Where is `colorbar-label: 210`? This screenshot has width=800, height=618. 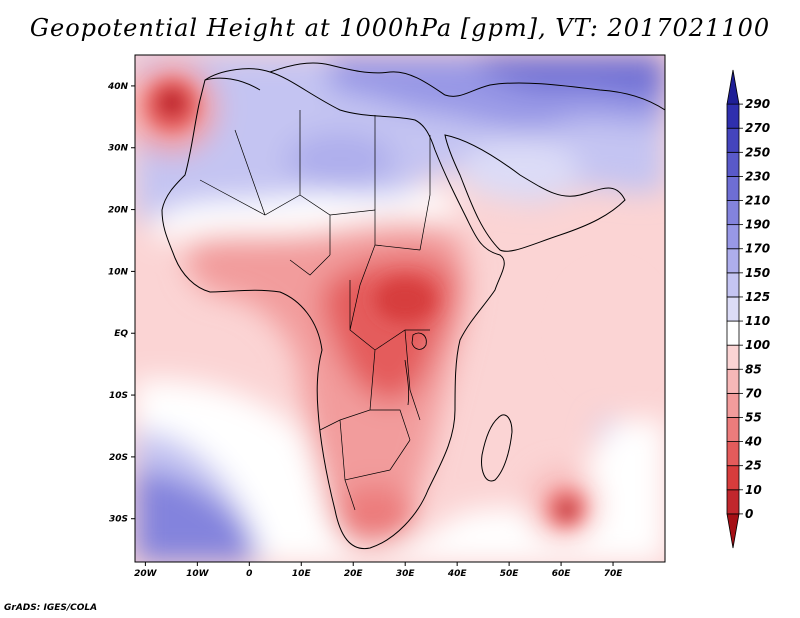 colorbar-label: 210 is located at coordinates (757, 201).